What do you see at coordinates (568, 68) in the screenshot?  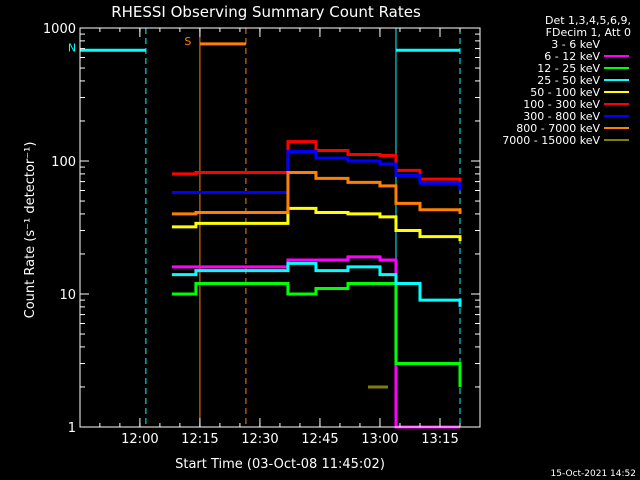 I see `legend-entry-label: 12 - 25 keV` at bounding box center [568, 68].